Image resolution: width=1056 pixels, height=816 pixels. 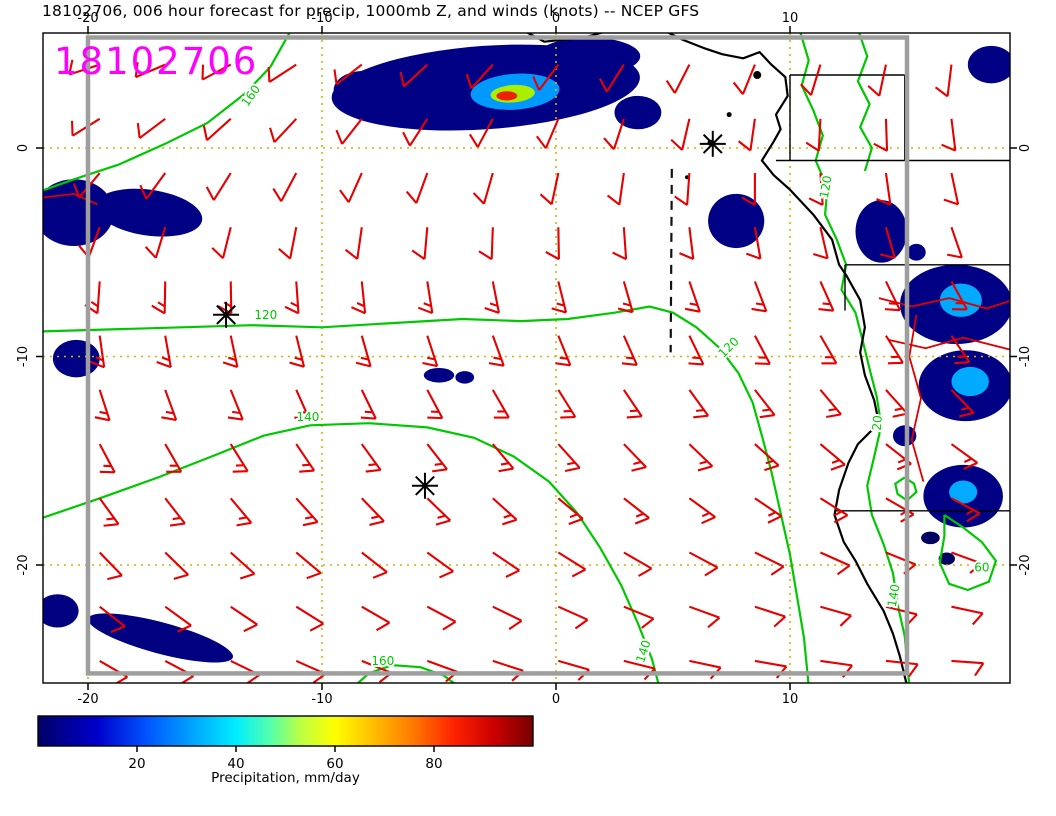 I want to click on colorbar-label: Precipitation, mm/day, so click(x=285, y=778).